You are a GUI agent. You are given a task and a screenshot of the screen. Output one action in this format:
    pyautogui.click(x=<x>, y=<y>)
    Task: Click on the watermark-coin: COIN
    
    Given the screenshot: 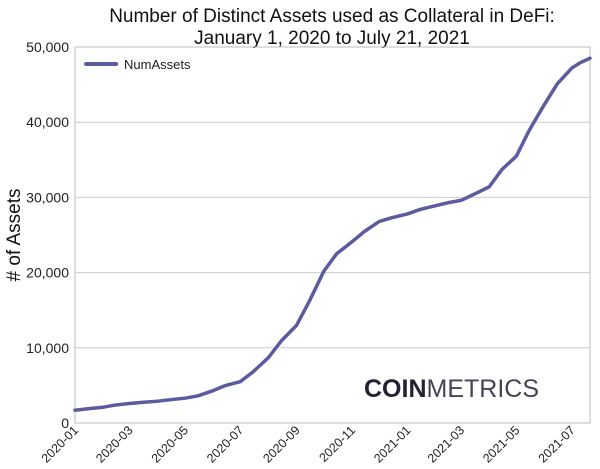 What is the action you would take?
    pyautogui.click(x=395, y=389)
    